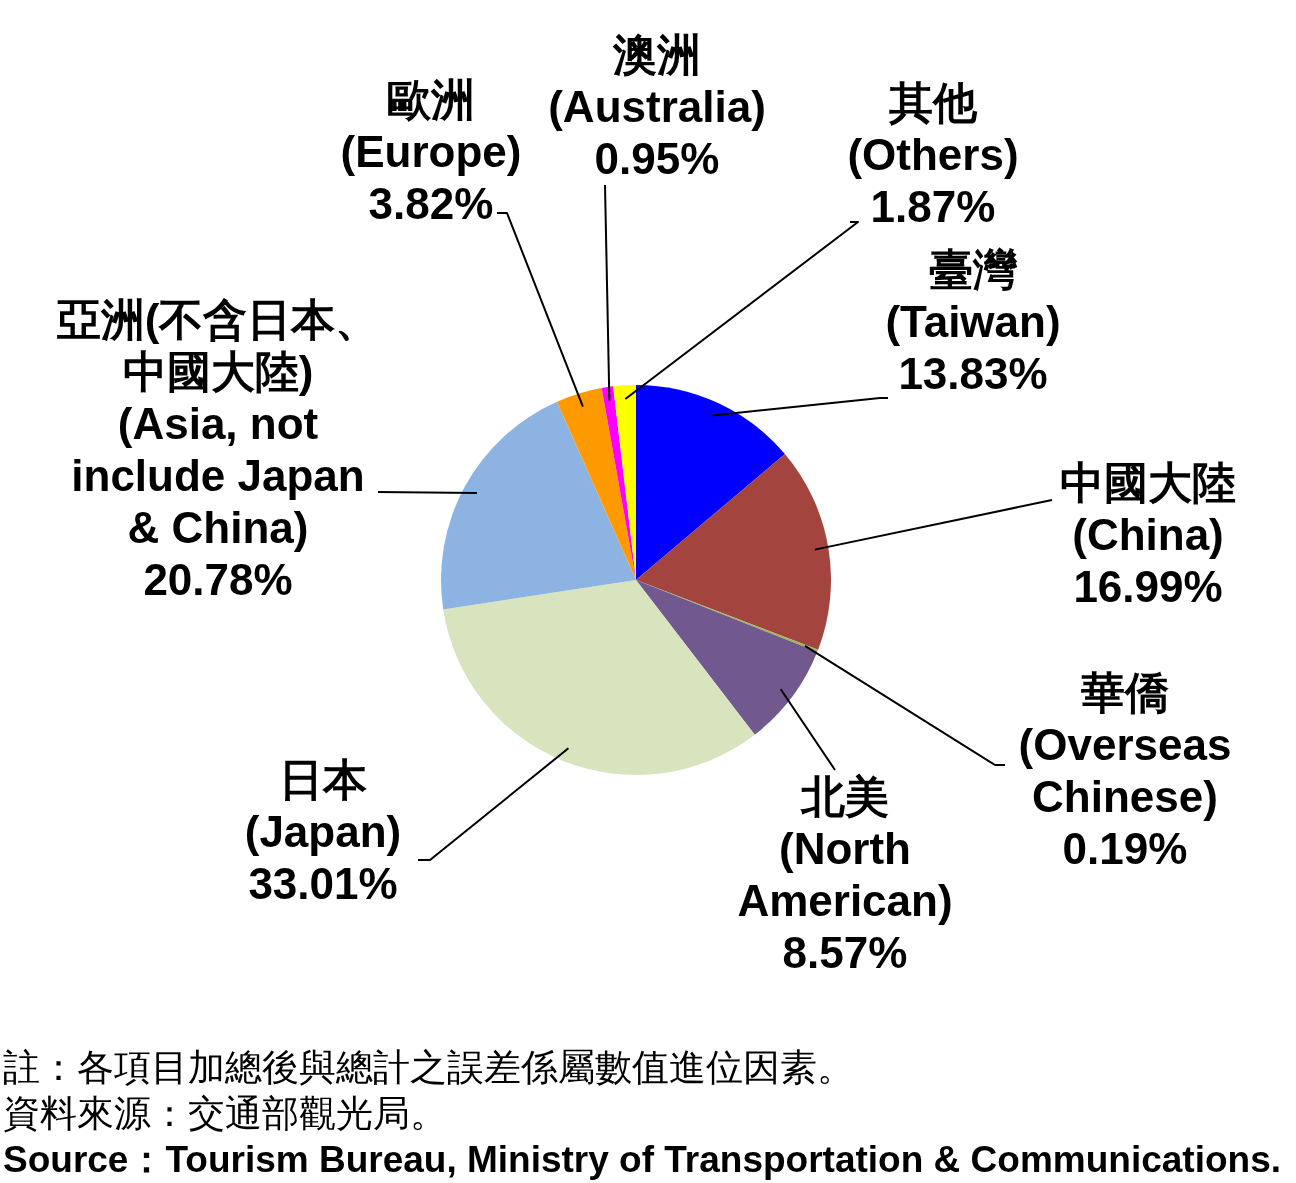  I want to click on slice-label: 日本 (Japan), so click(323, 806).